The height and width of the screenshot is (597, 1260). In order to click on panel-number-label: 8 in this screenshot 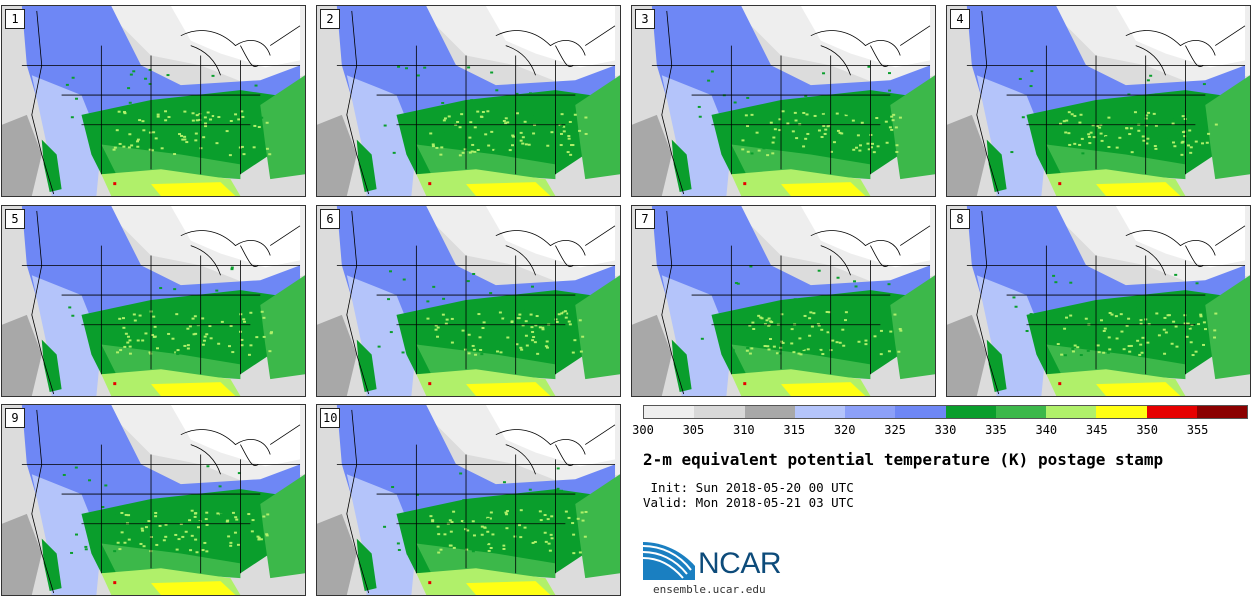, I will do `click(960, 219)`.